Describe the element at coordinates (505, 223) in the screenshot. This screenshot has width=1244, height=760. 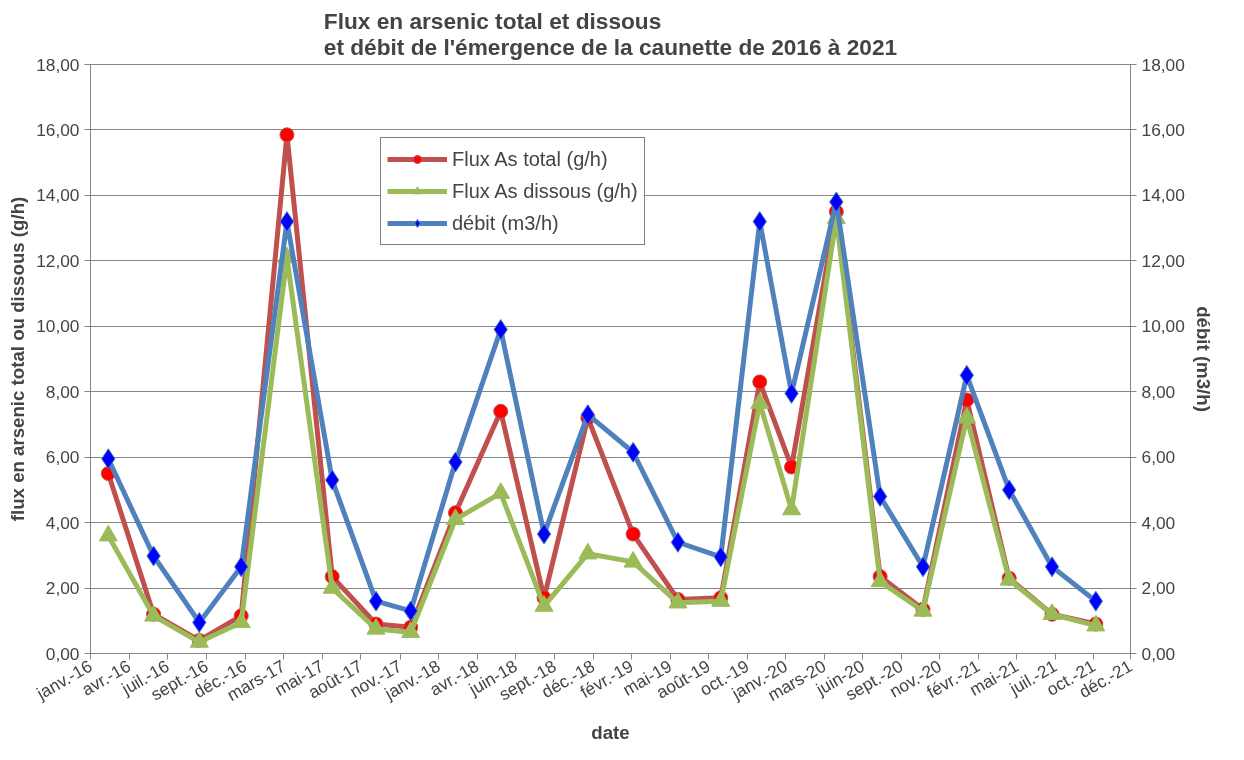
I see `legend-label: débit (m3/h)` at that location.